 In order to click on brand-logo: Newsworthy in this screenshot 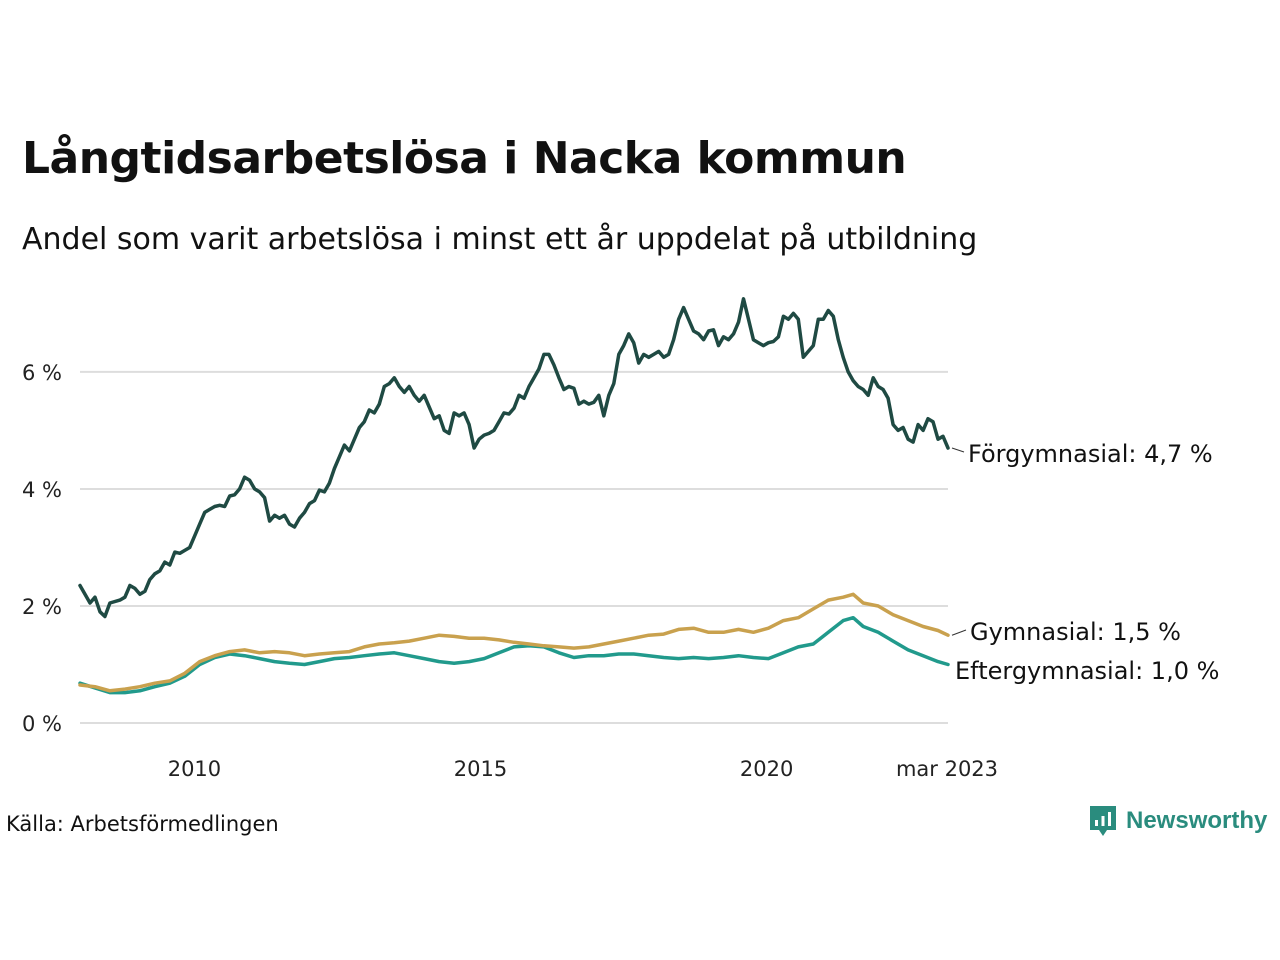, I will do `click(1177, 821)`.